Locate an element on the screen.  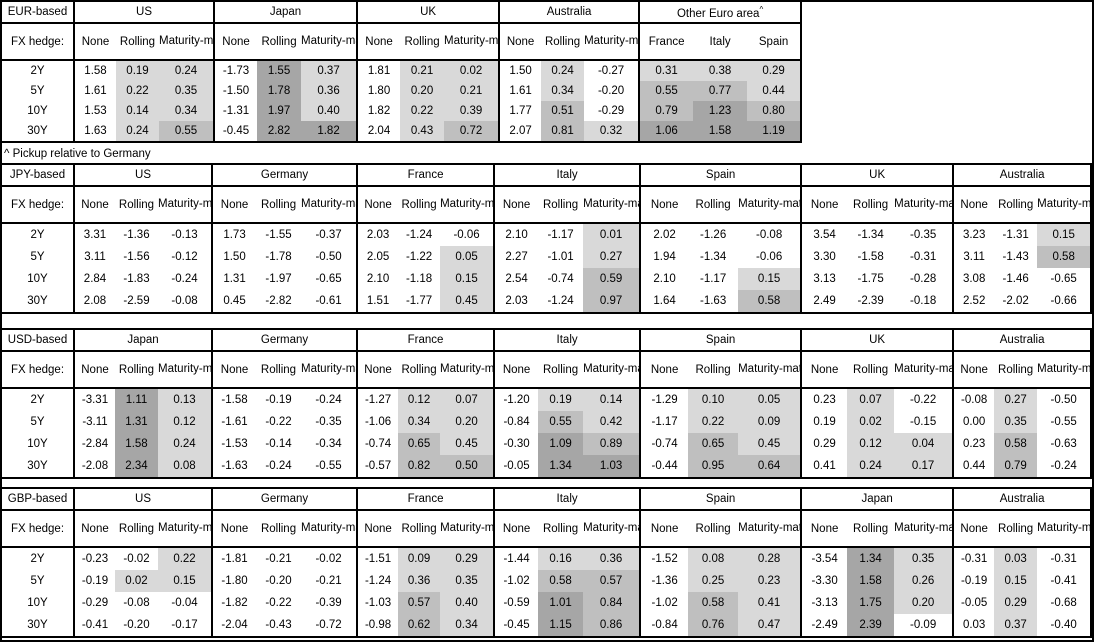
value-cell: -0.41 is located at coordinates (94, 625).